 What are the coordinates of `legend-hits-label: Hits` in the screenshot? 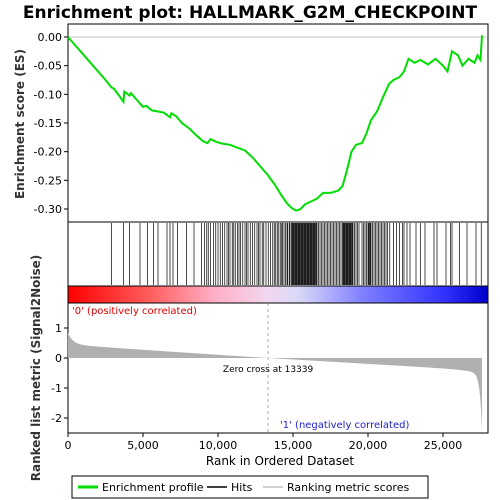 It's located at (242, 487).